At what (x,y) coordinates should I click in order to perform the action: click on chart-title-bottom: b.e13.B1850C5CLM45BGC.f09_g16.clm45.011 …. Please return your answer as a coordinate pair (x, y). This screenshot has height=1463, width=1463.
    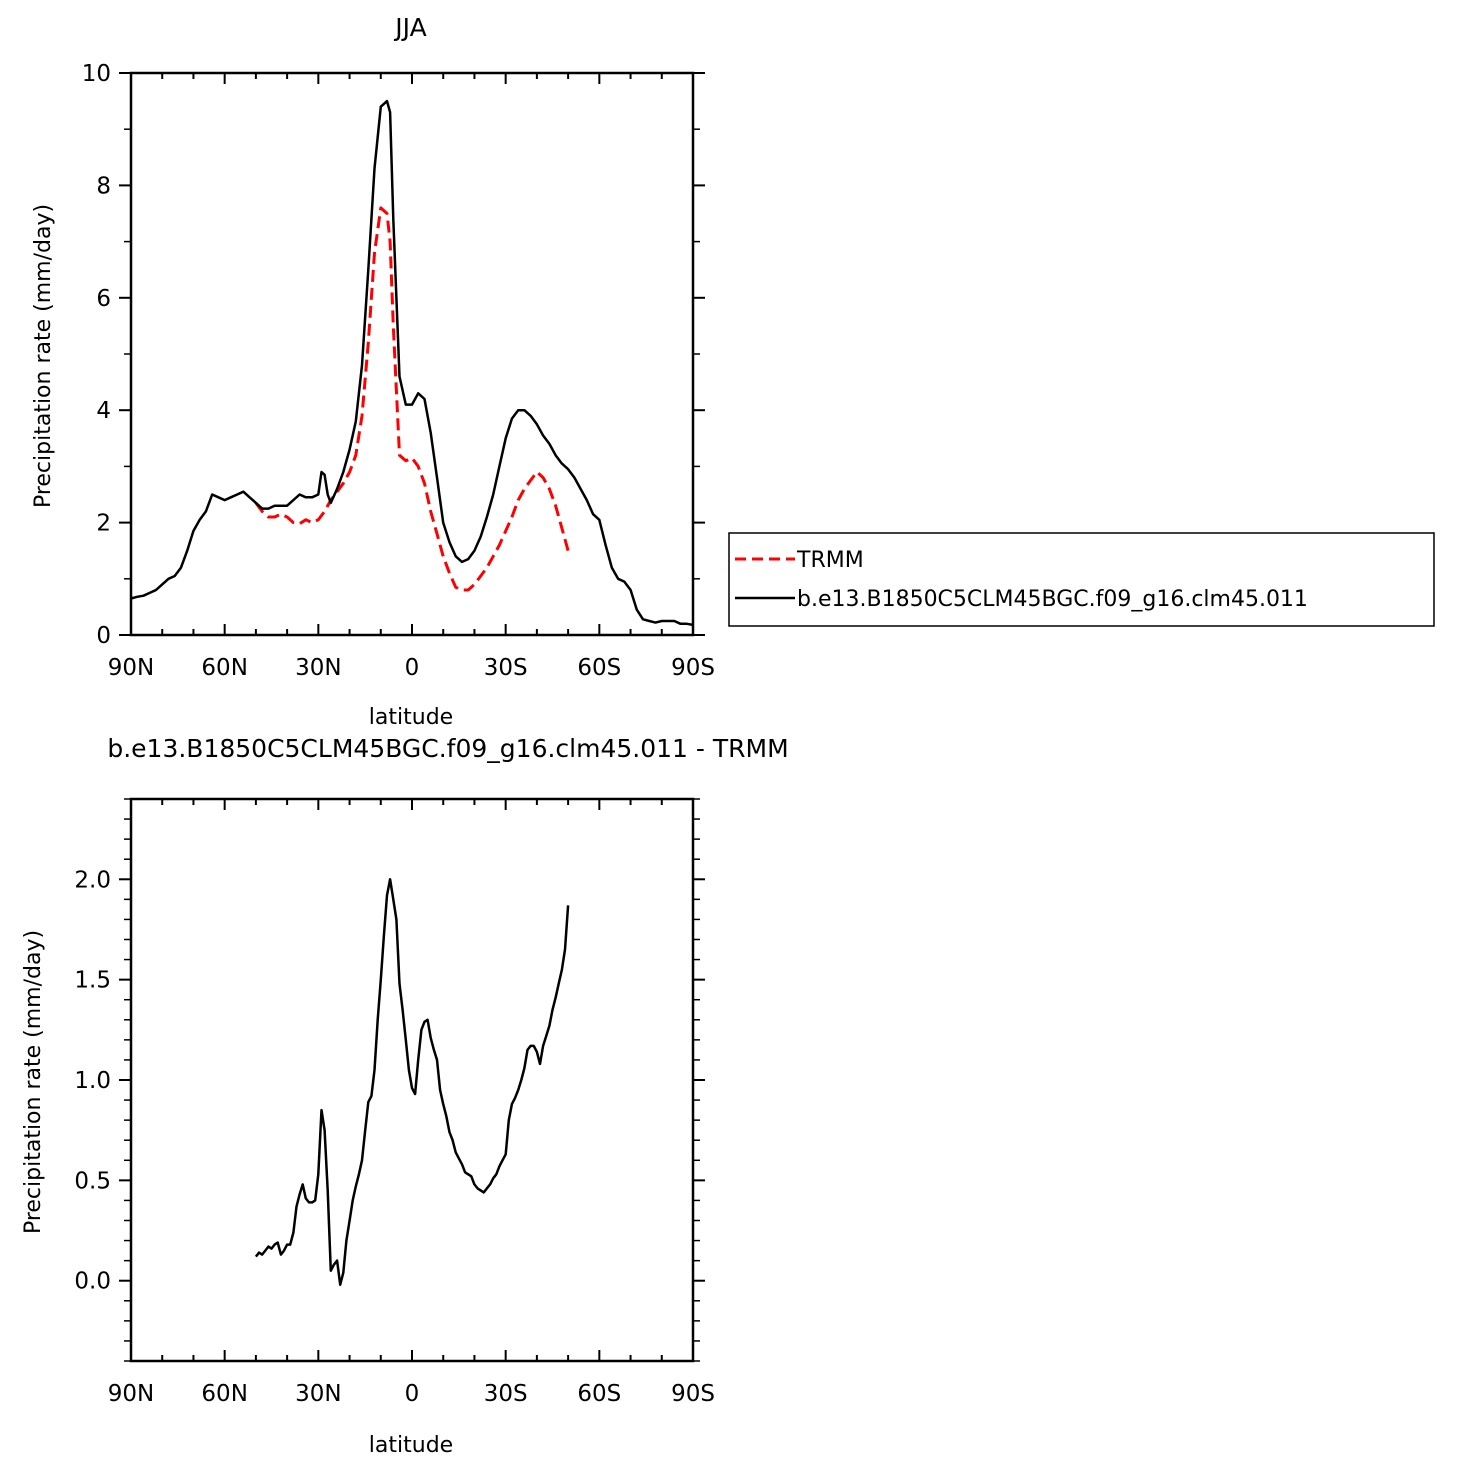
    Looking at the image, I should click on (447, 748).